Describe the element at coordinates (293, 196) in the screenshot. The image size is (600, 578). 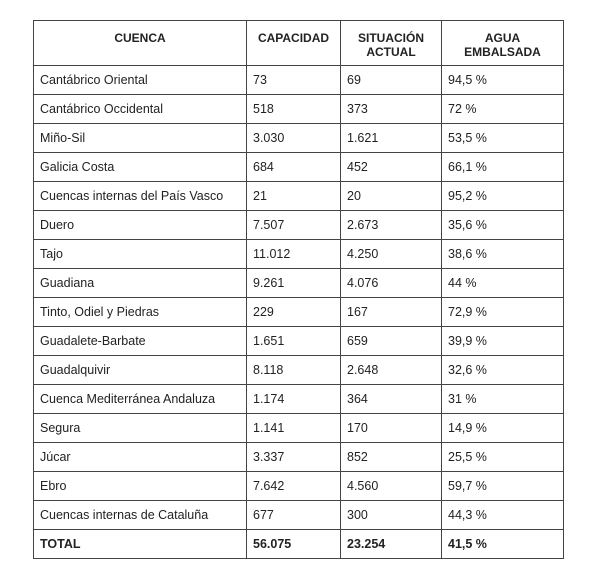
I see `table-cell: 21` at that location.